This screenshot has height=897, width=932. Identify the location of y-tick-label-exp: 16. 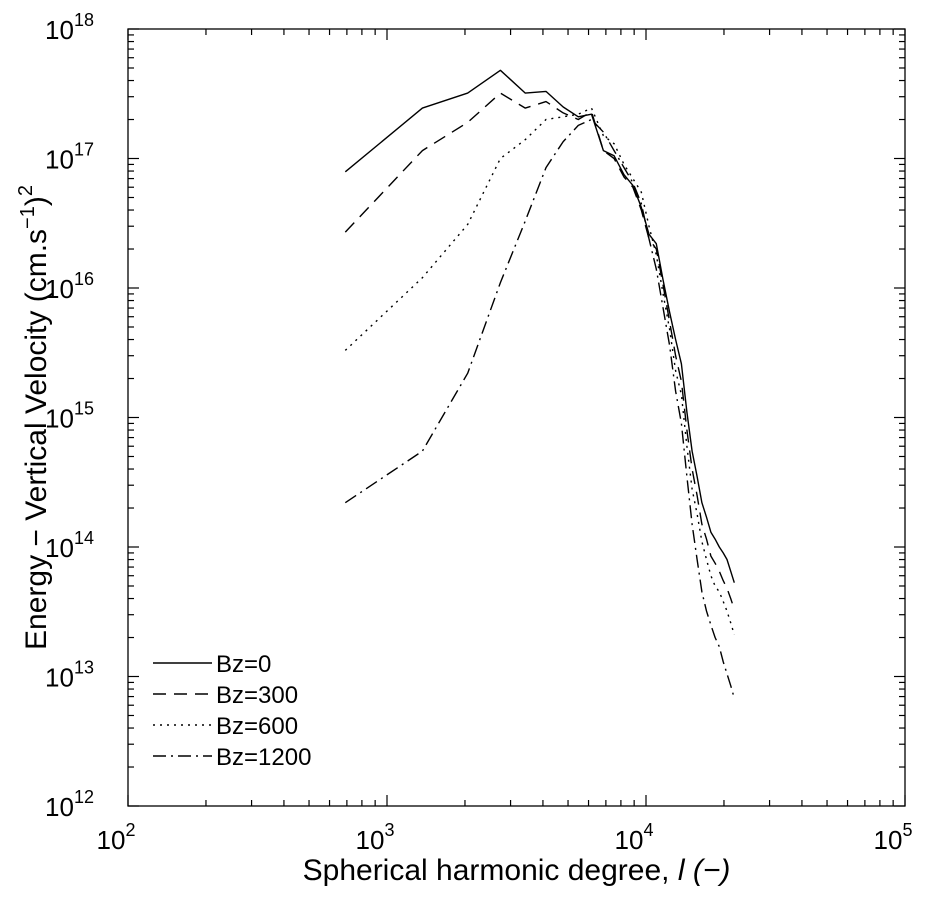
(84, 279).